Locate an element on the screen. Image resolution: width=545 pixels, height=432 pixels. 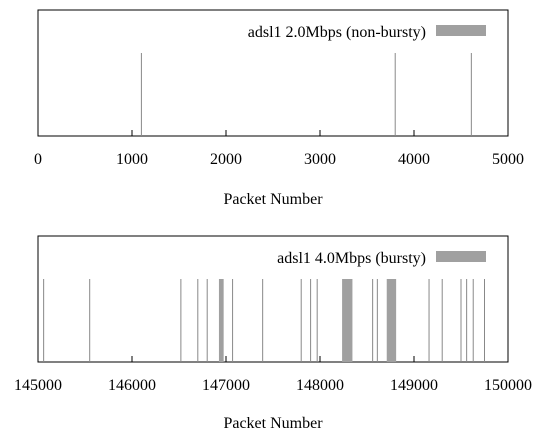
x-axis-ticks: 145000 146000 147000 148000 149000 150000 is located at coordinates (273, 375).